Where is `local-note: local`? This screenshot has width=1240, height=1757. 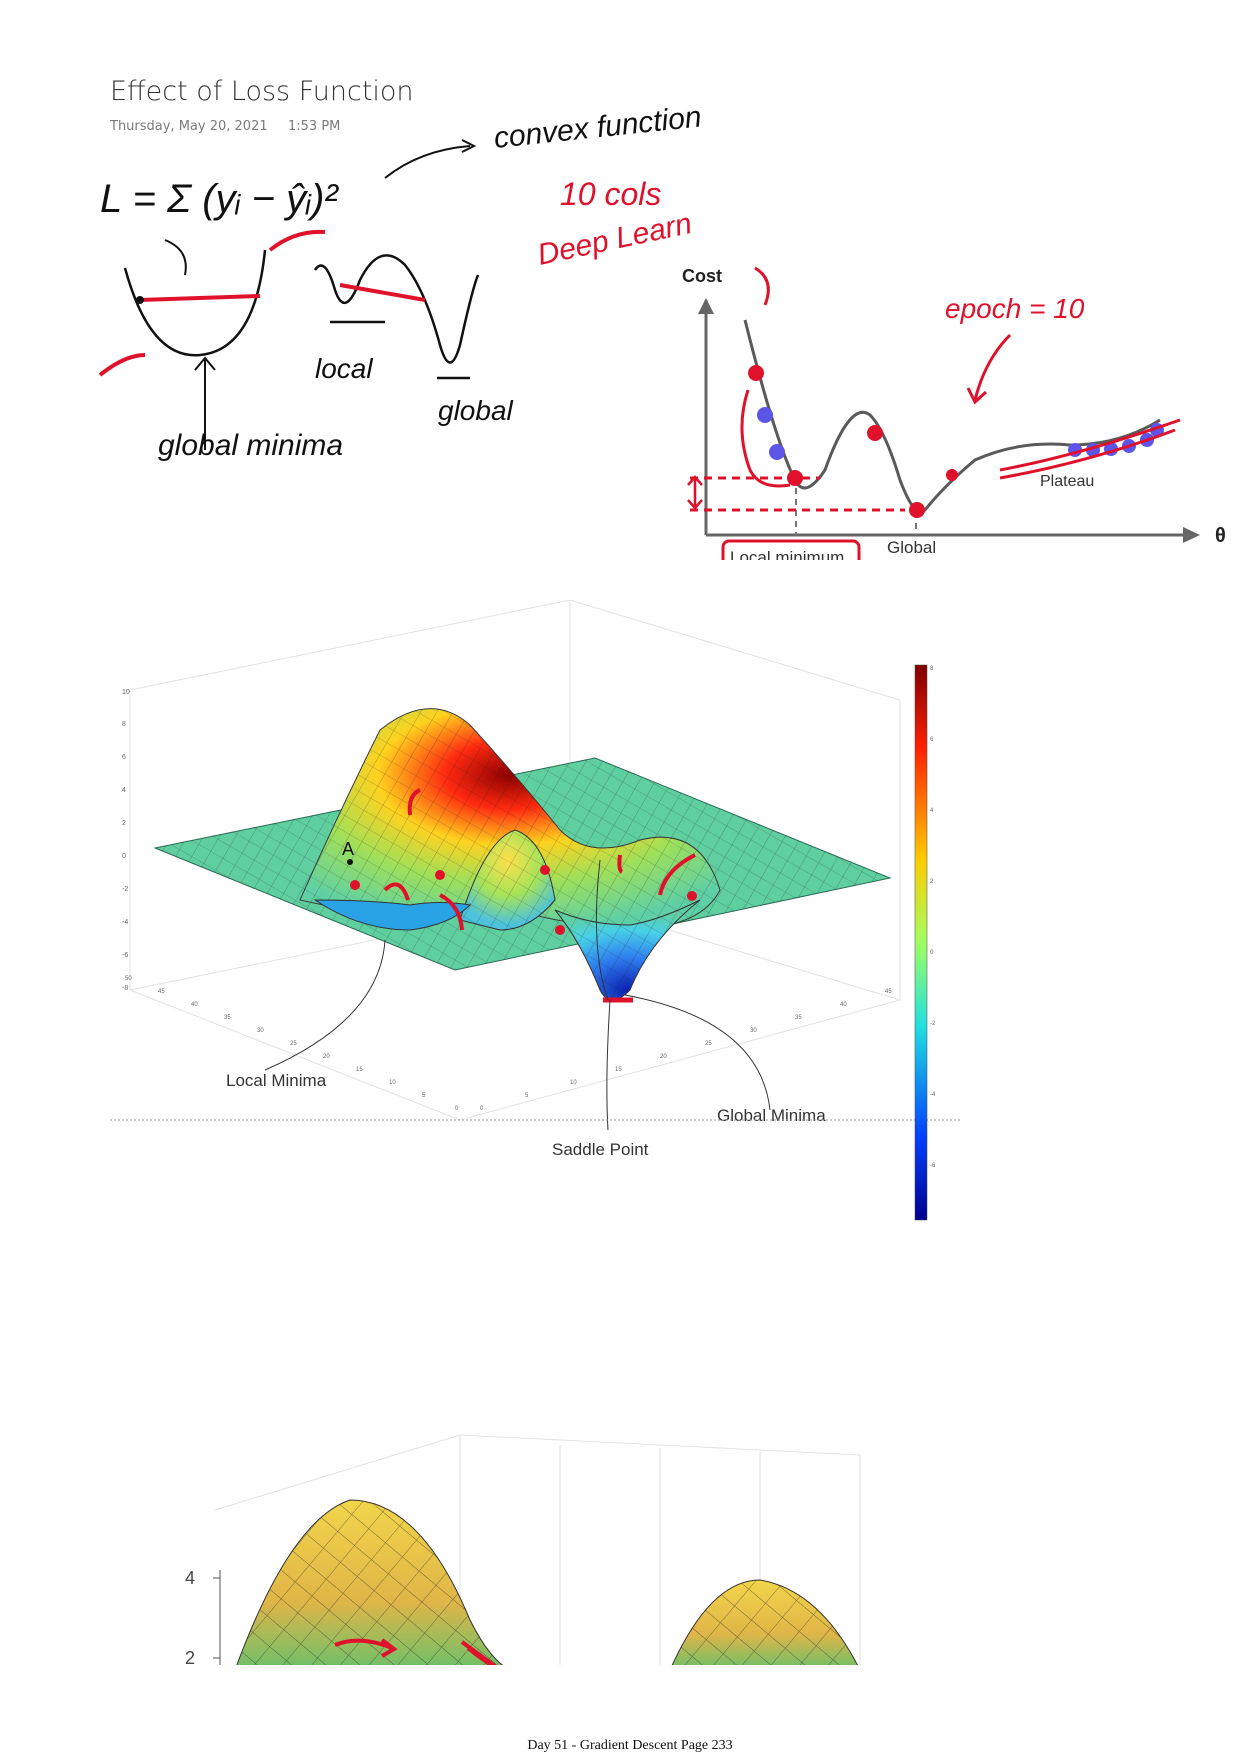
local-note: local is located at coordinates (344, 368).